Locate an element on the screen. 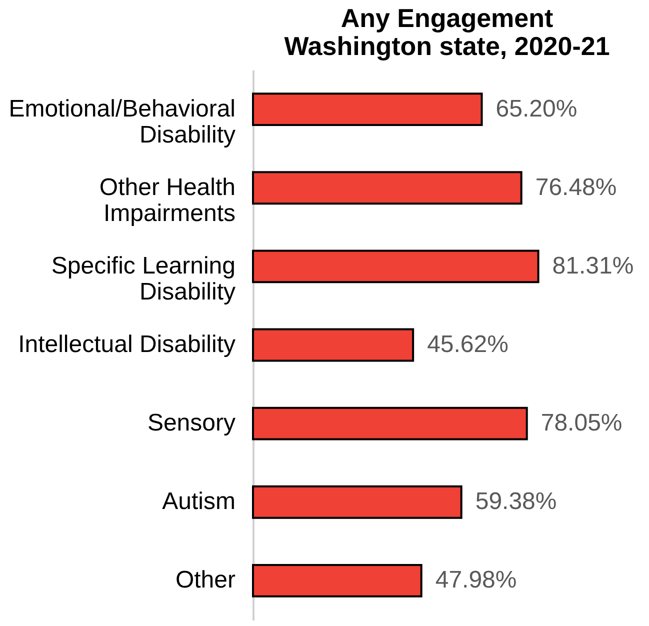  y-tick-label: Sensory is located at coordinates (191, 423).